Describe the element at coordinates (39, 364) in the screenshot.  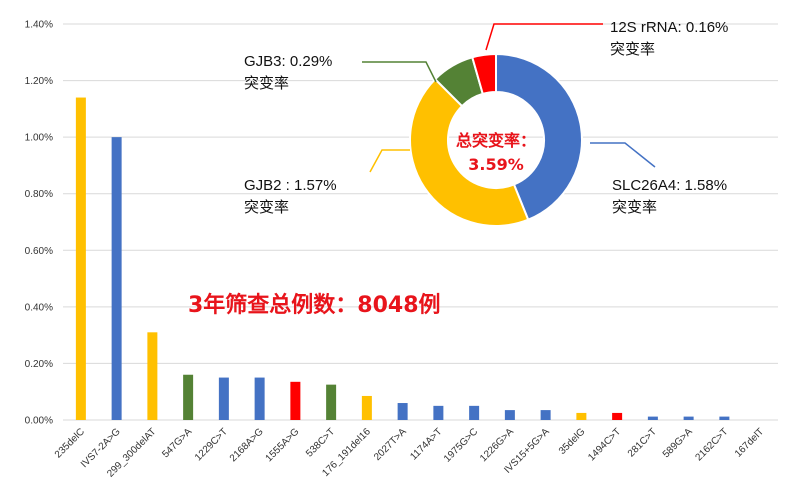
I see `y-tick-label: 0.20%` at that location.